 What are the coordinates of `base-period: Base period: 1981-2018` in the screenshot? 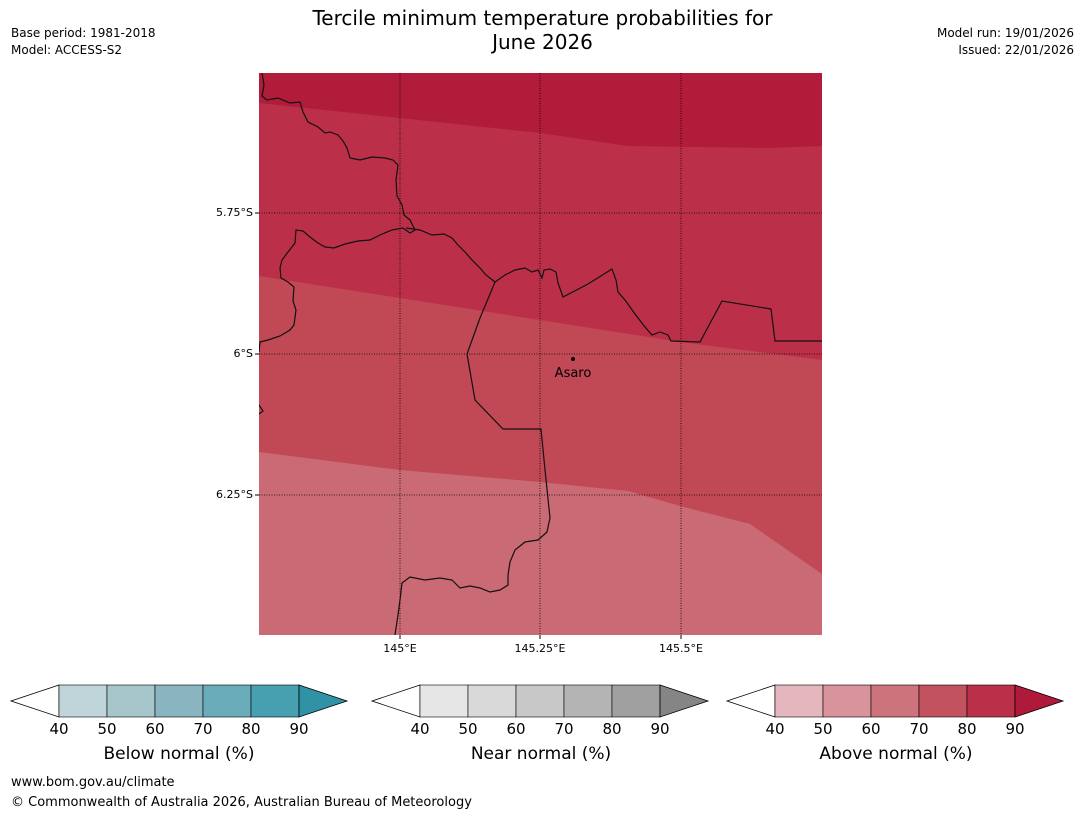 It's located at (83, 33).